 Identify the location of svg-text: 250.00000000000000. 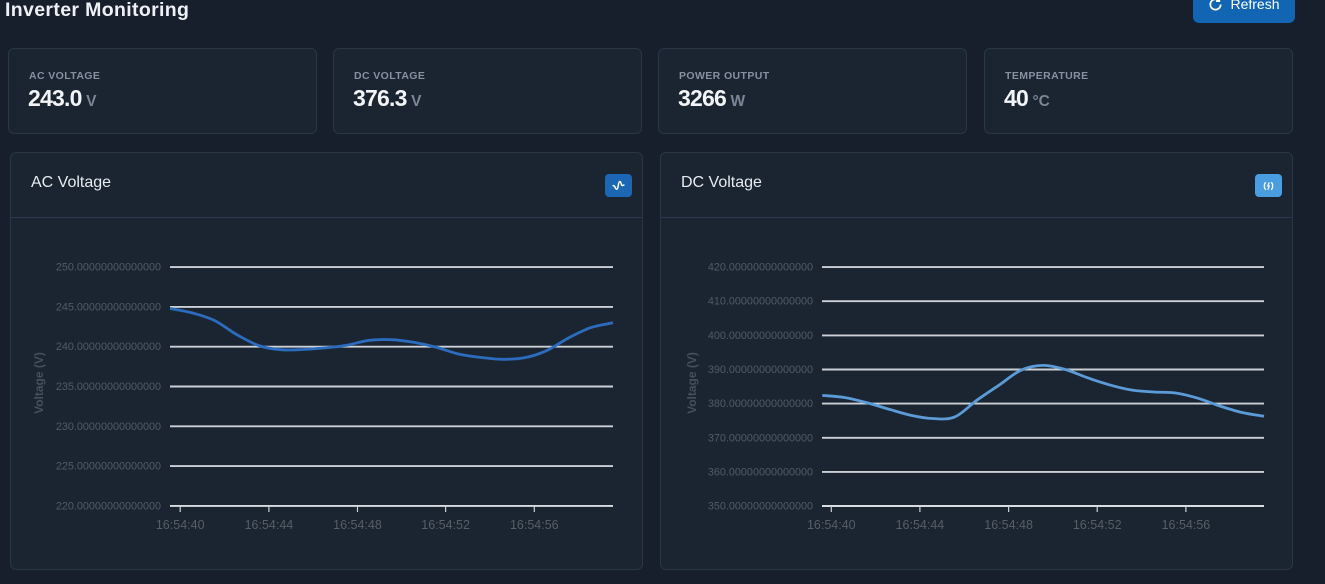
(108, 268).